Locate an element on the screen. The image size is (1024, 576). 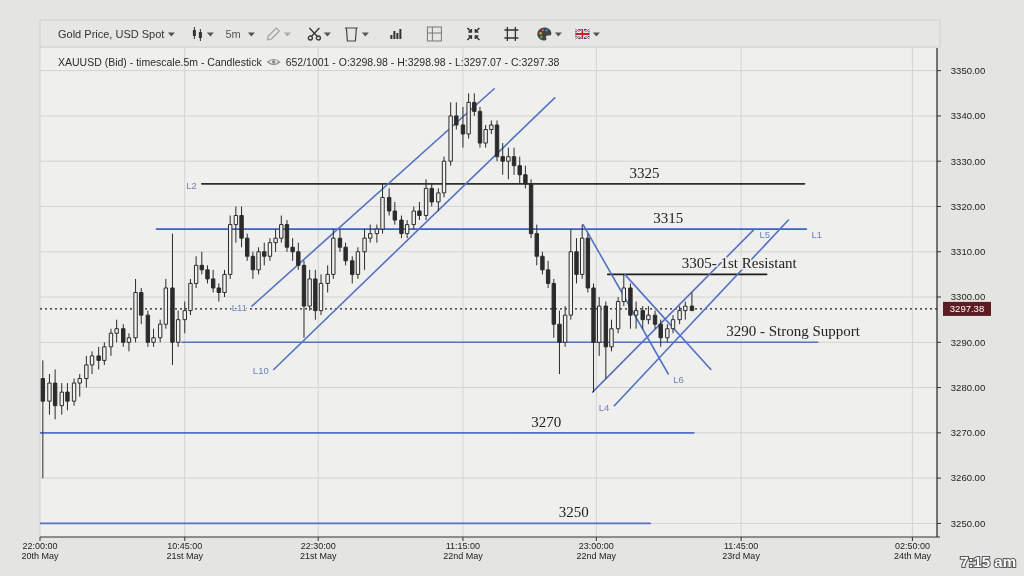
y-tick-label: 3300.00 is located at coordinates (968, 297).